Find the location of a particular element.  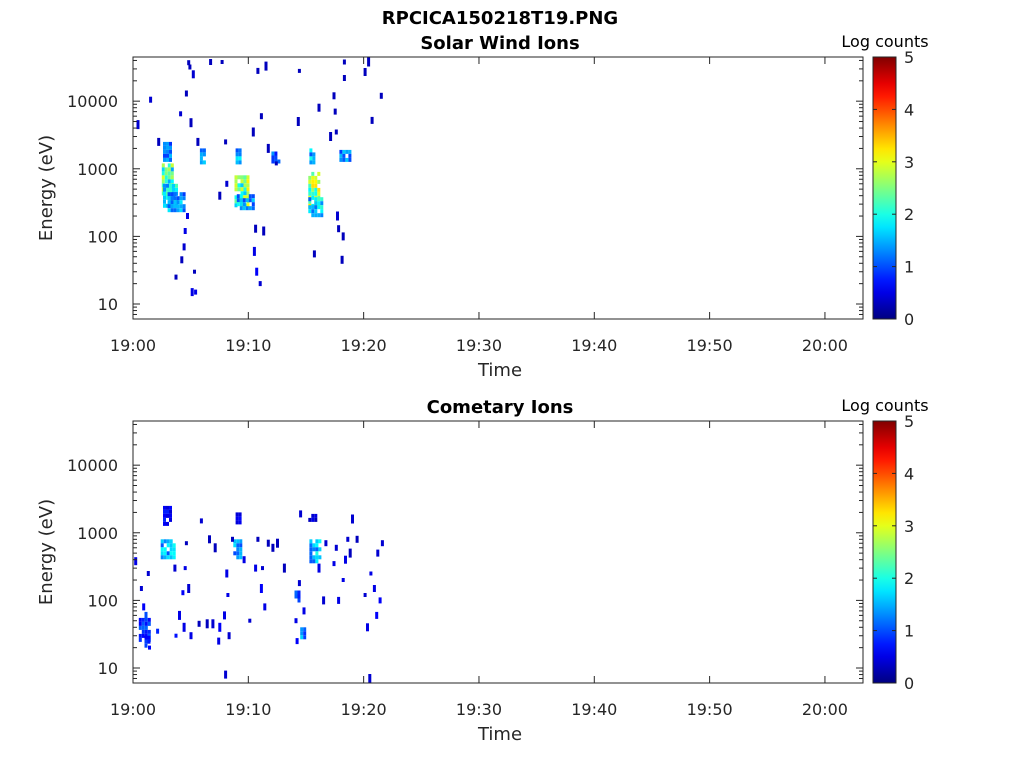

x-tick-label: 19:30 is located at coordinates (479, 345).